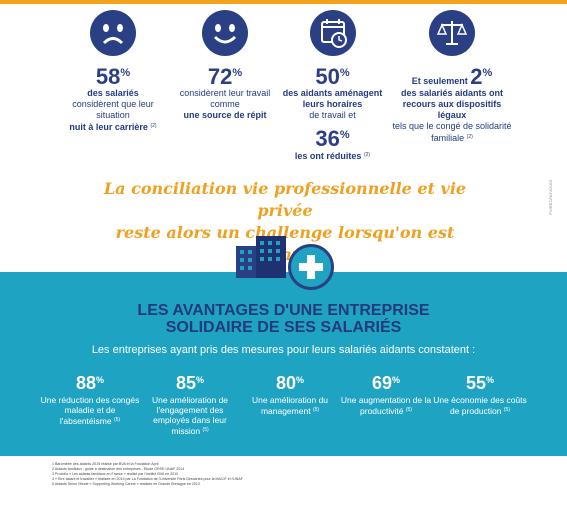 The height and width of the screenshot is (512, 567). Describe the element at coordinates (113, 93) in the screenshot. I see `stat-label: des salariés` at that location.